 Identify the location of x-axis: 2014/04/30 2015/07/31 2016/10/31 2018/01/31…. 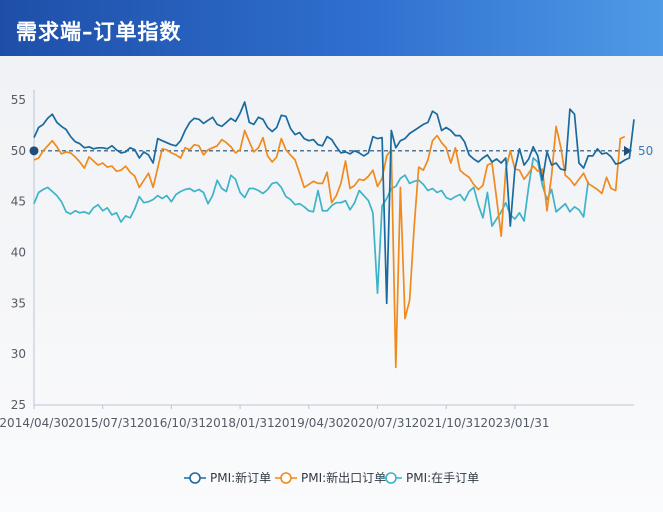
(317, 417).